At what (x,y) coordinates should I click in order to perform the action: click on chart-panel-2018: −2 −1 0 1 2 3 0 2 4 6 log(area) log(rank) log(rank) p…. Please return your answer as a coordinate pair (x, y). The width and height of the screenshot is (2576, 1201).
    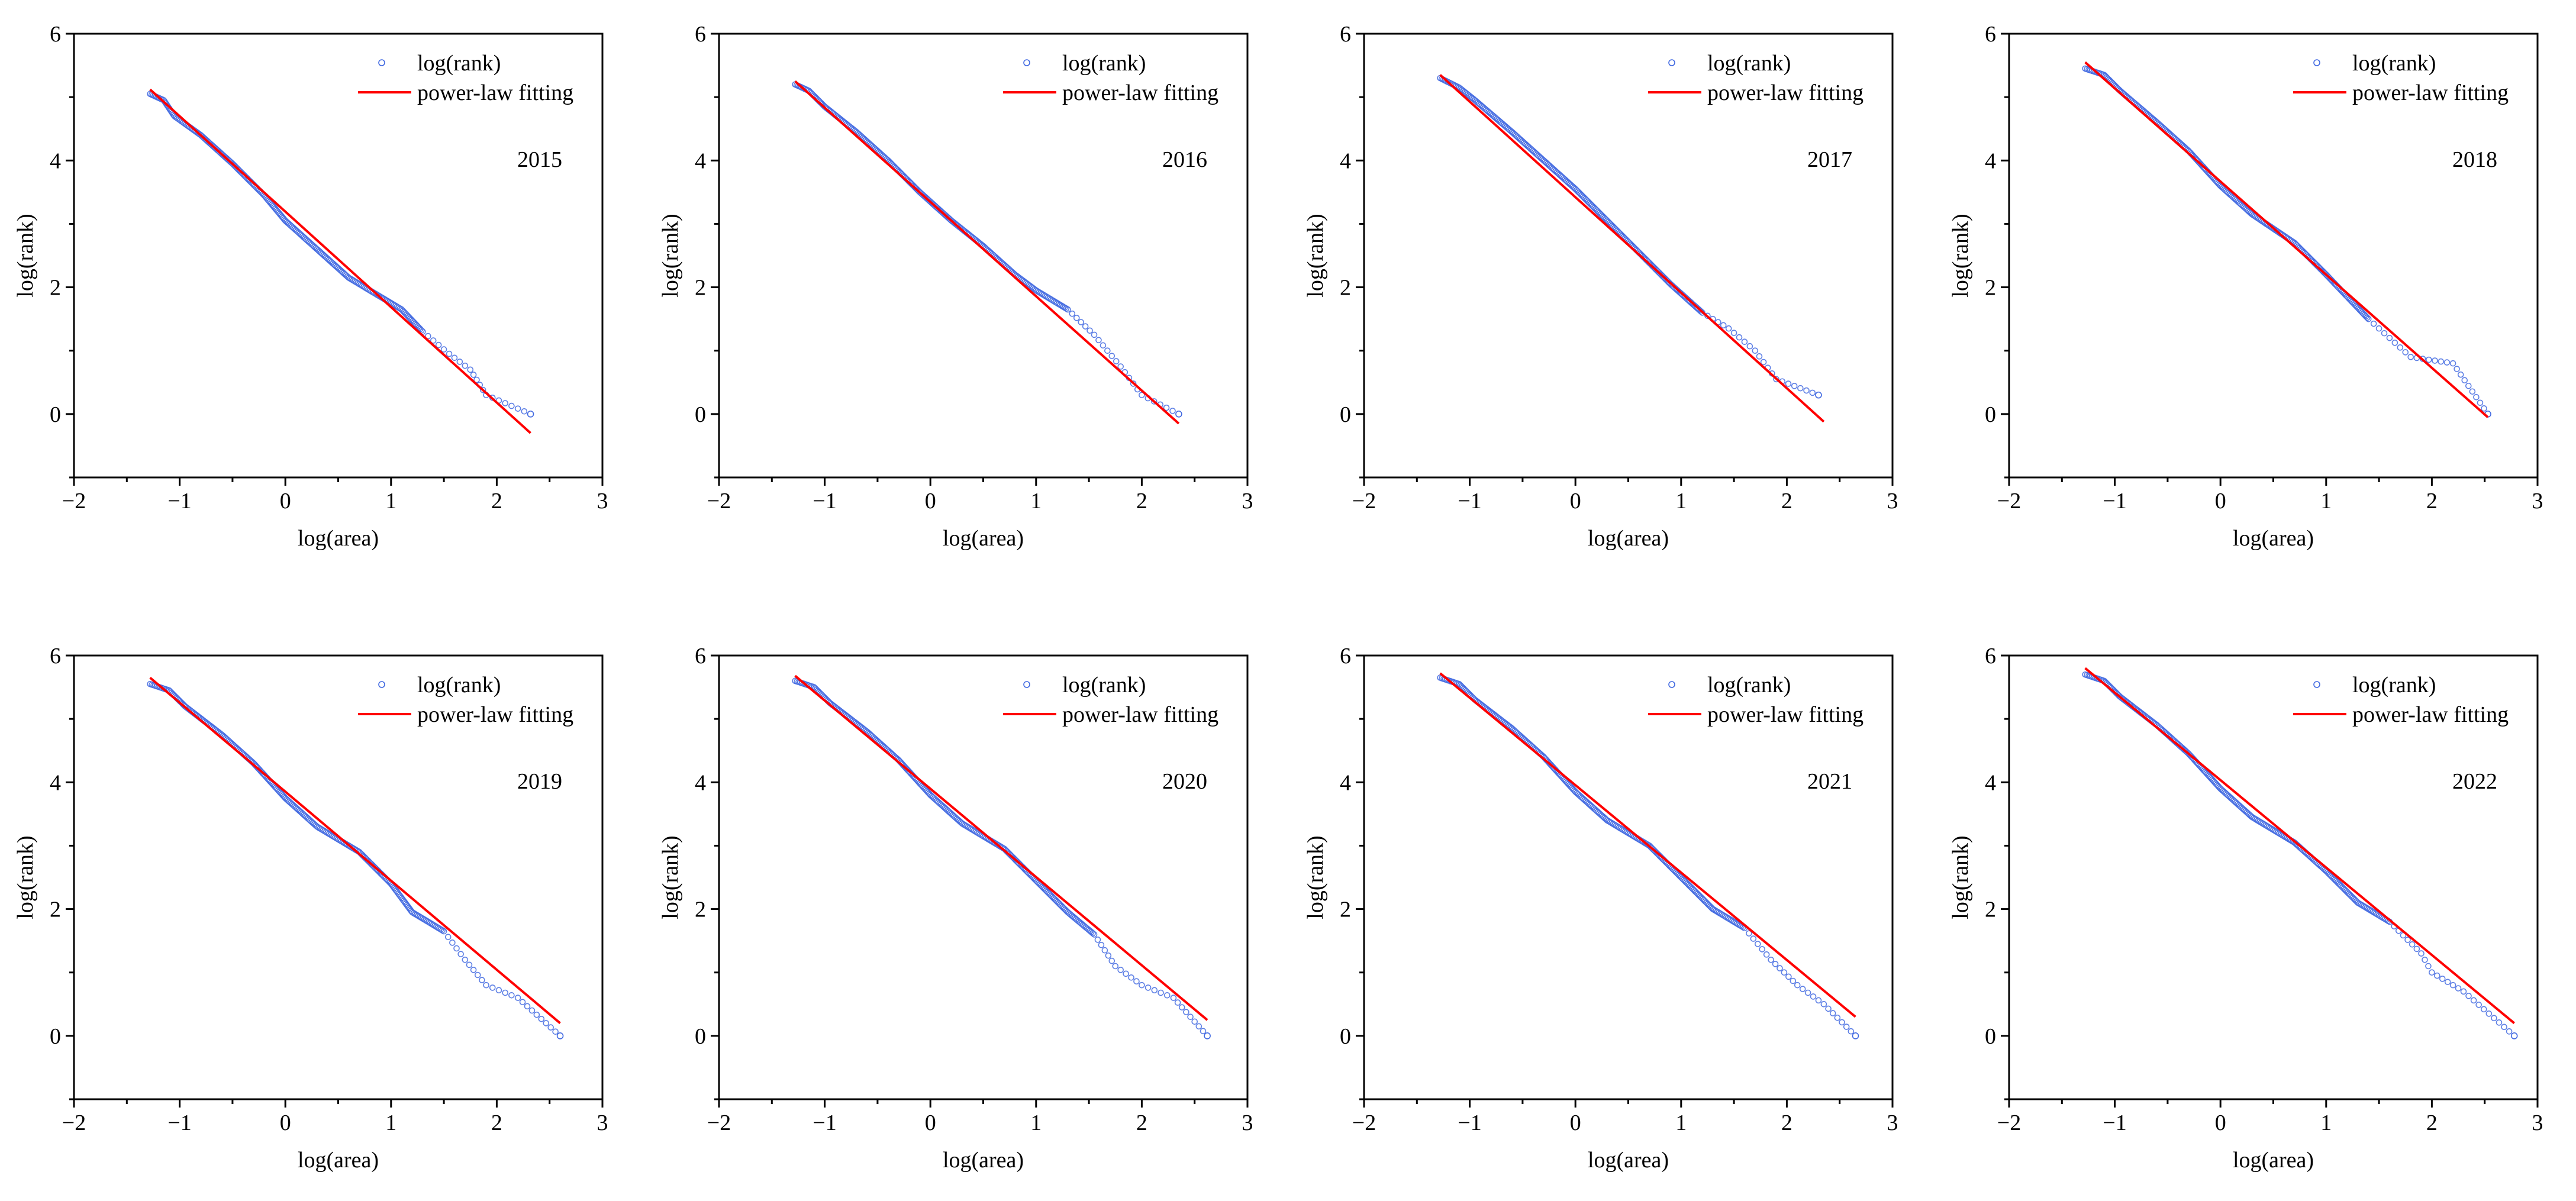
    Looking at the image, I should click on (2245, 286).